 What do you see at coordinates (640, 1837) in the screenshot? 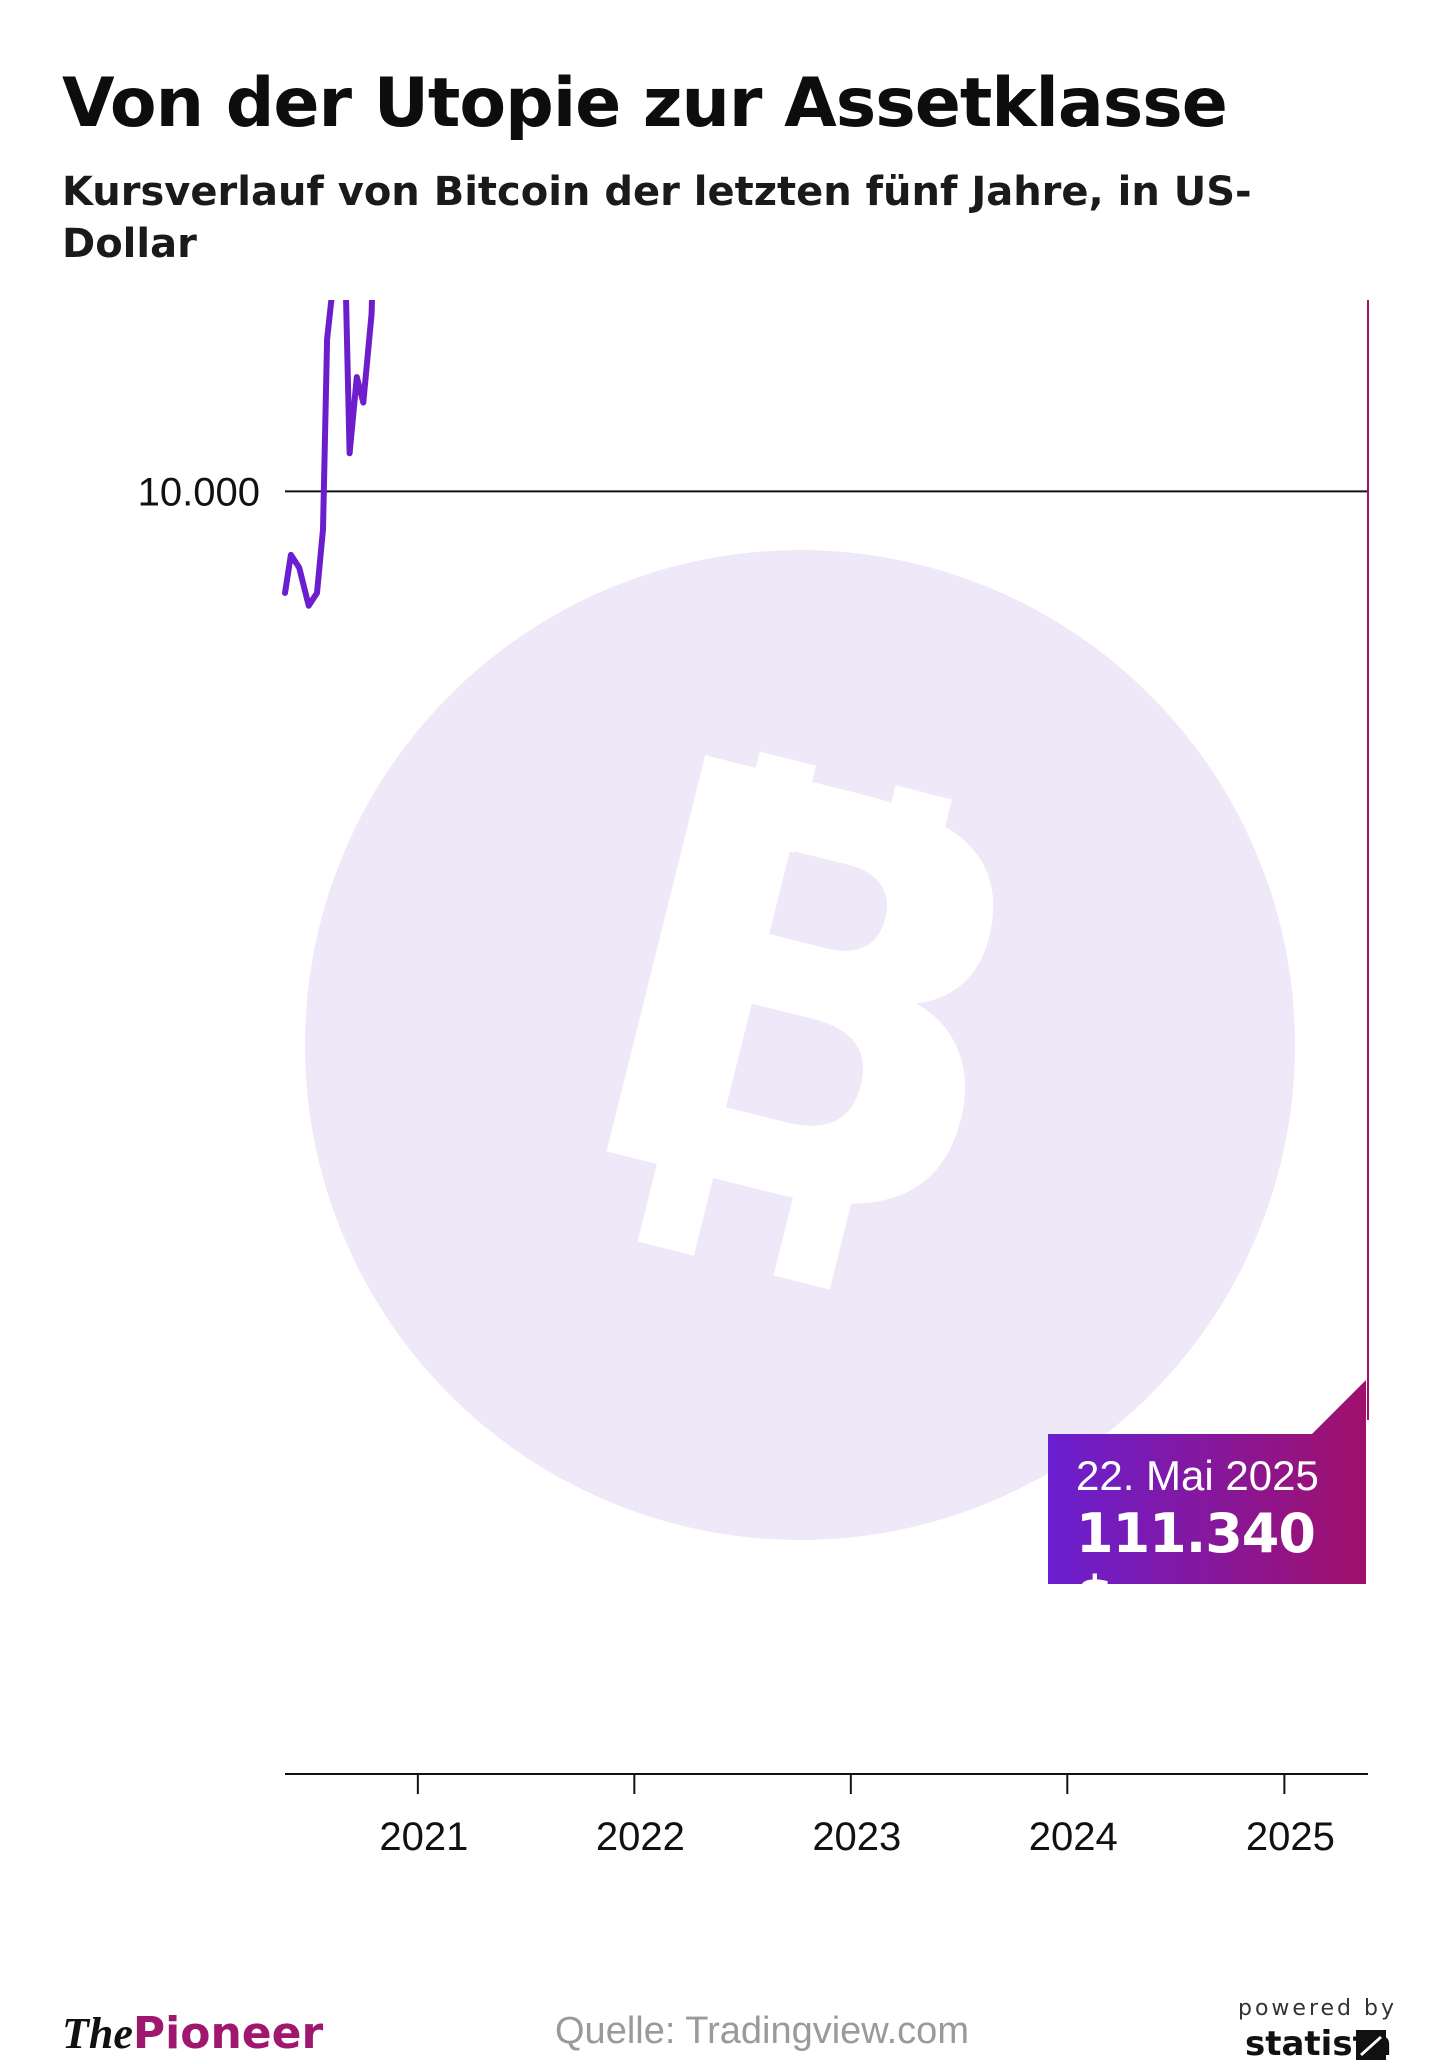
I see `x-tick-label: 2022` at bounding box center [640, 1837].